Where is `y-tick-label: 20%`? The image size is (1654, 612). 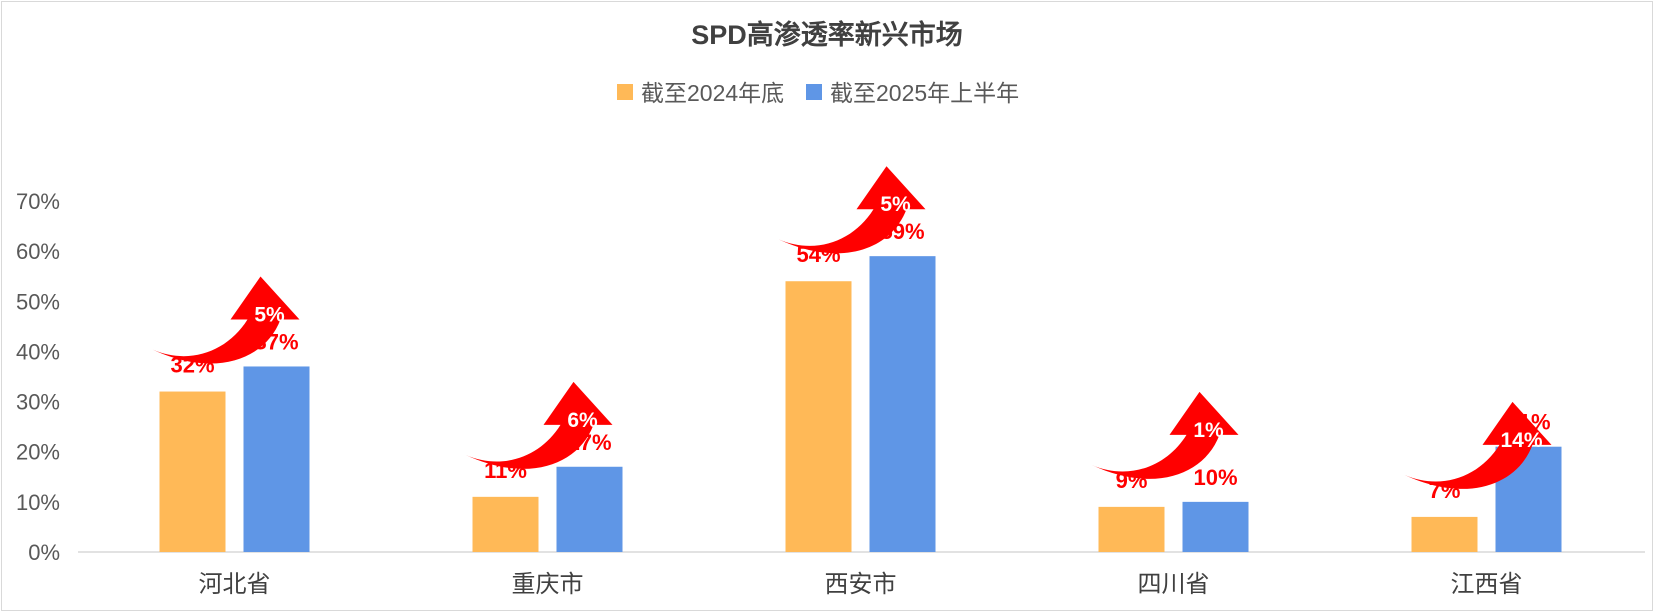
y-tick-label: 20% is located at coordinates (38, 452).